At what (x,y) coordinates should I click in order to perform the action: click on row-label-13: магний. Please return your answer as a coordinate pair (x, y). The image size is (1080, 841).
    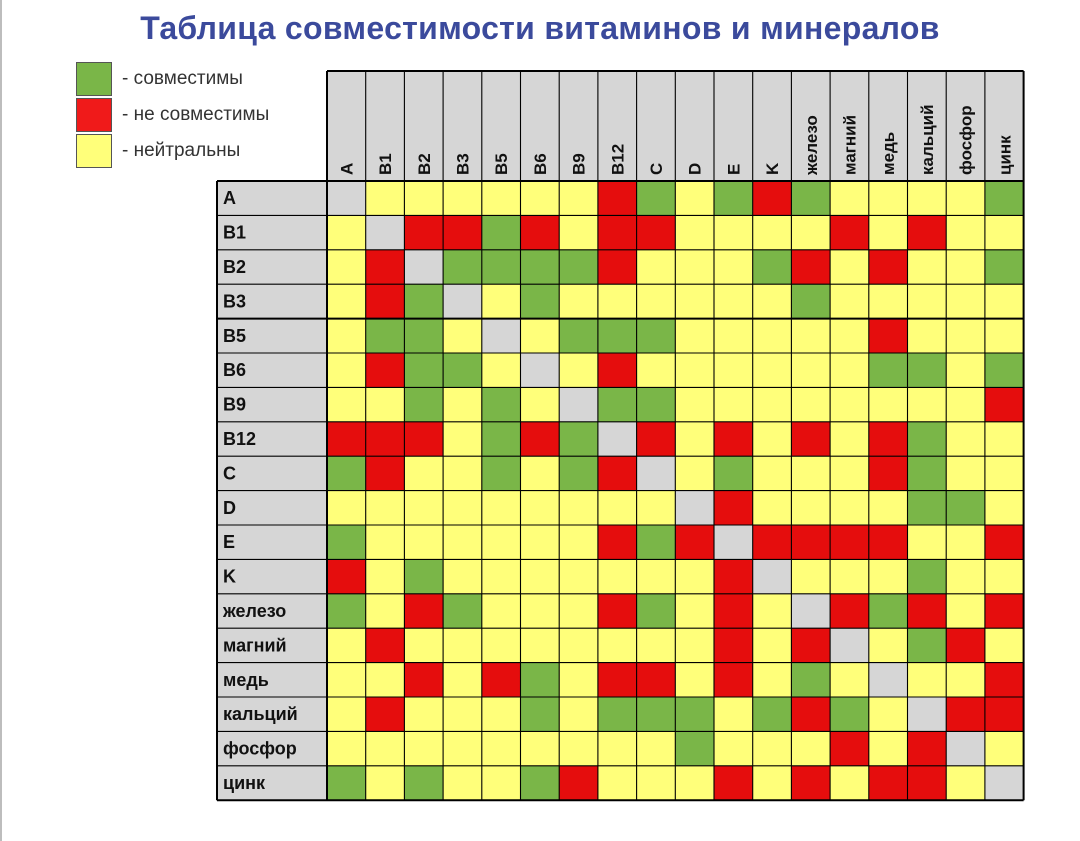
    Looking at the image, I should click on (255, 645).